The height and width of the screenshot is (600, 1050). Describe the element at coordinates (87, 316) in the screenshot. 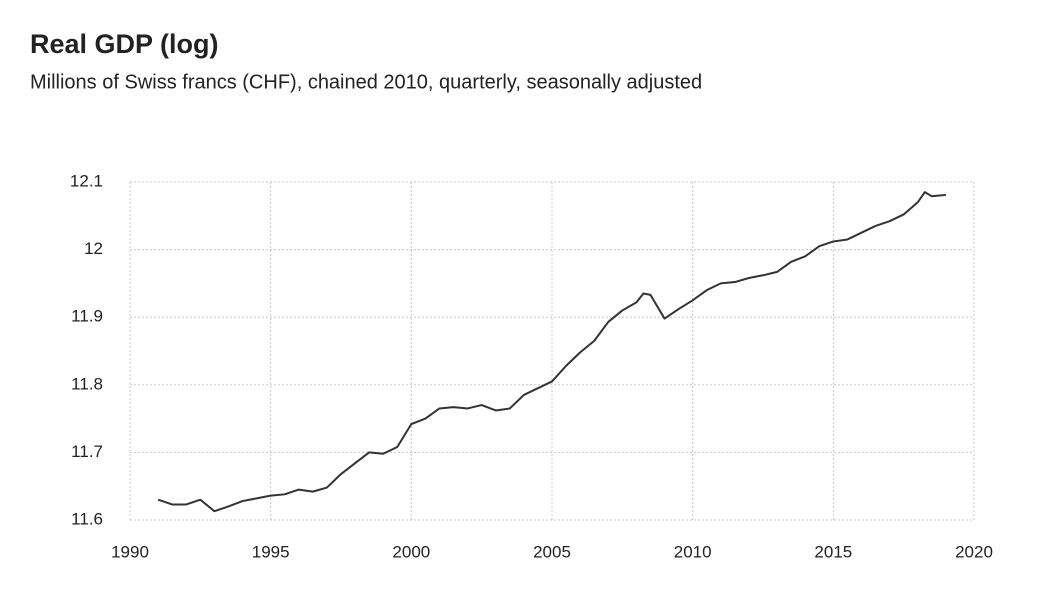

I see `y-tick-label: 11.9` at that location.